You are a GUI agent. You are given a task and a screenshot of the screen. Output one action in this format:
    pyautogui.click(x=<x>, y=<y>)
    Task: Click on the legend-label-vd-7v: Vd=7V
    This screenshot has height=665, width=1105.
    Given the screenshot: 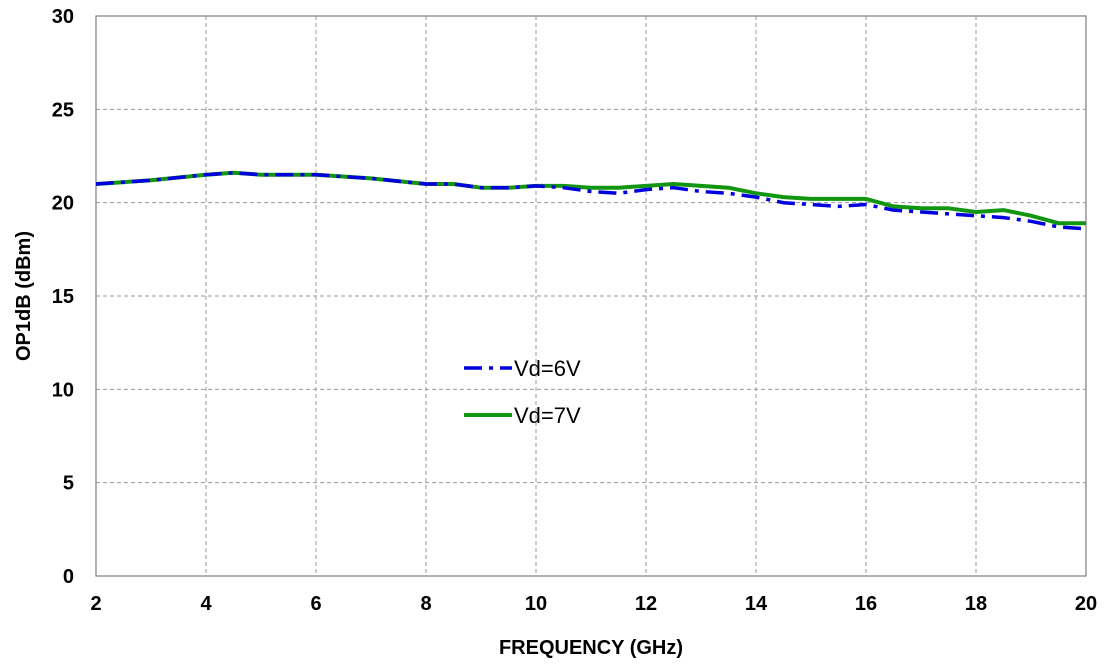 What is the action you would take?
    pyautogui.click(x=547, y=415)
    